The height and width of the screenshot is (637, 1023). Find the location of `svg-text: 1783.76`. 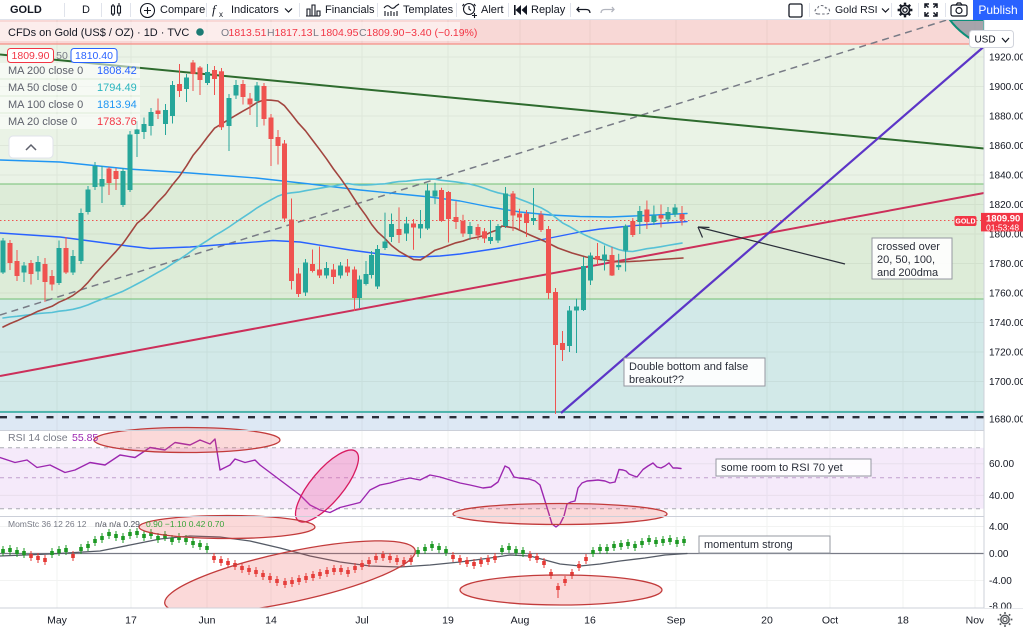

svg-text: 1783.76 is located at coordinates (117, 122).